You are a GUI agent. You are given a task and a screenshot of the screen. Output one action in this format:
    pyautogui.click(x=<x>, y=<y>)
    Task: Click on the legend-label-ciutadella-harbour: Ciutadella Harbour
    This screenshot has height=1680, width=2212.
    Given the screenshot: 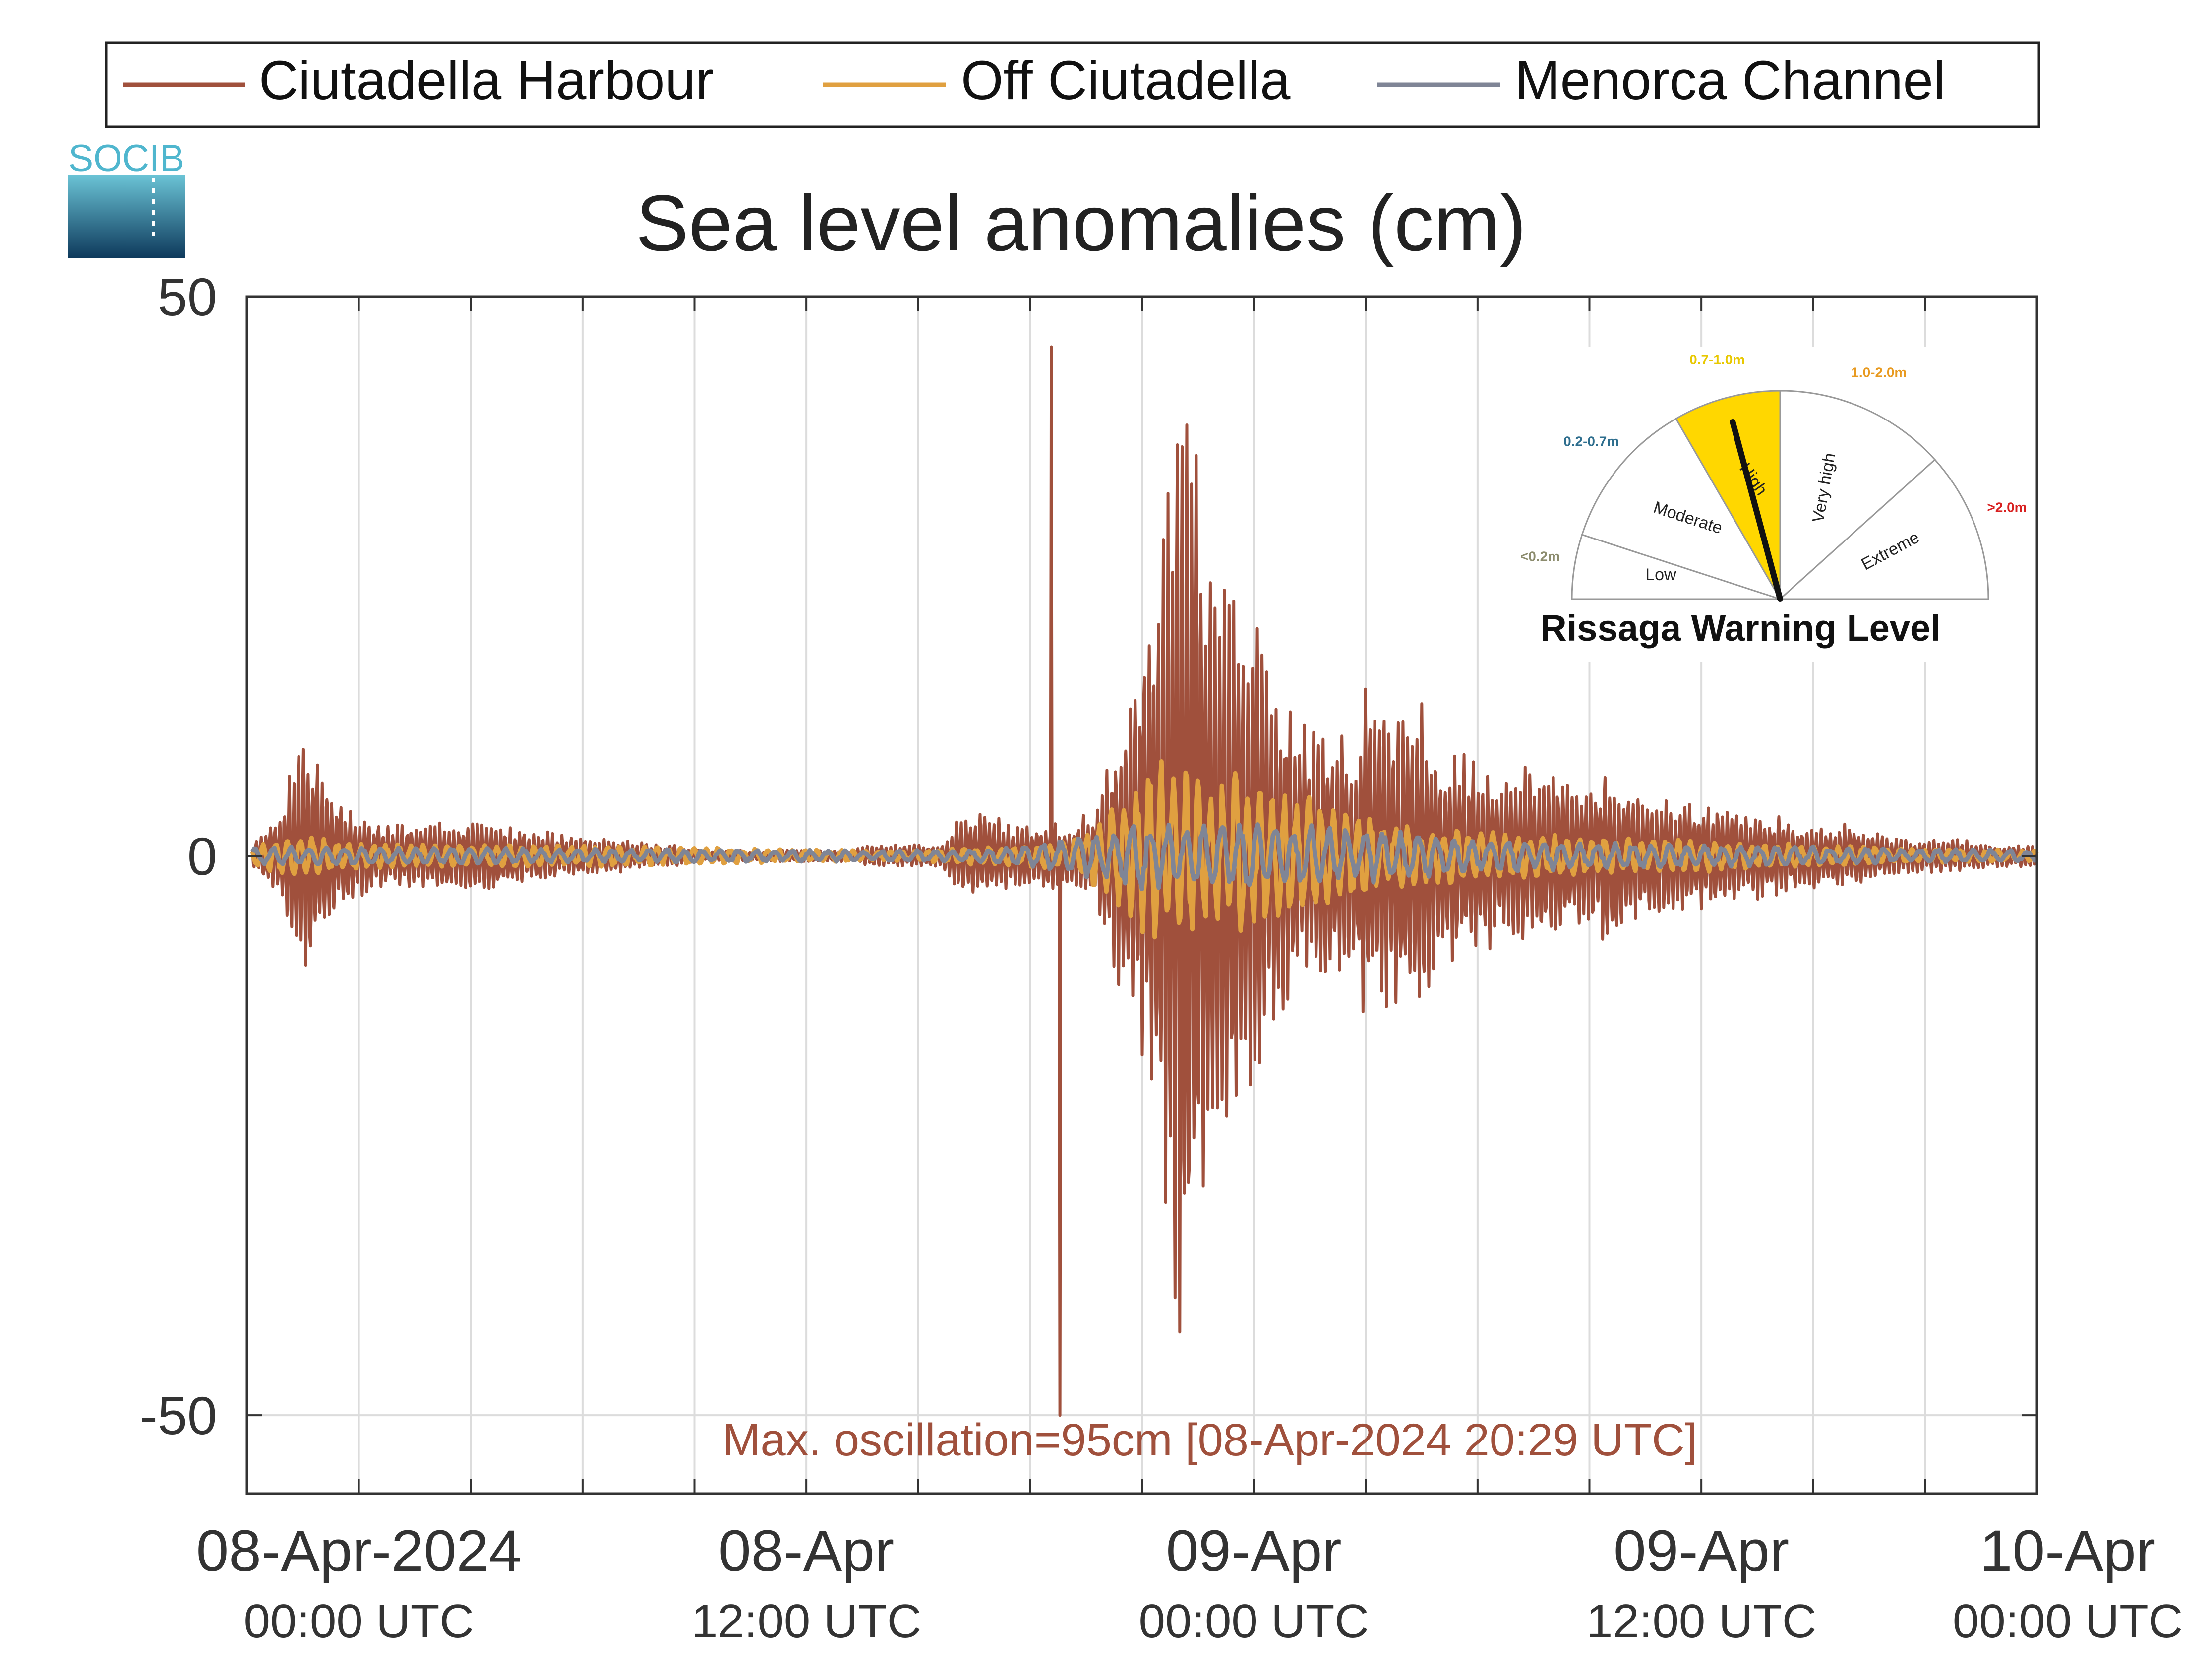 What is the action you would take?
    pyautogui.click(x=487, y=80)
    